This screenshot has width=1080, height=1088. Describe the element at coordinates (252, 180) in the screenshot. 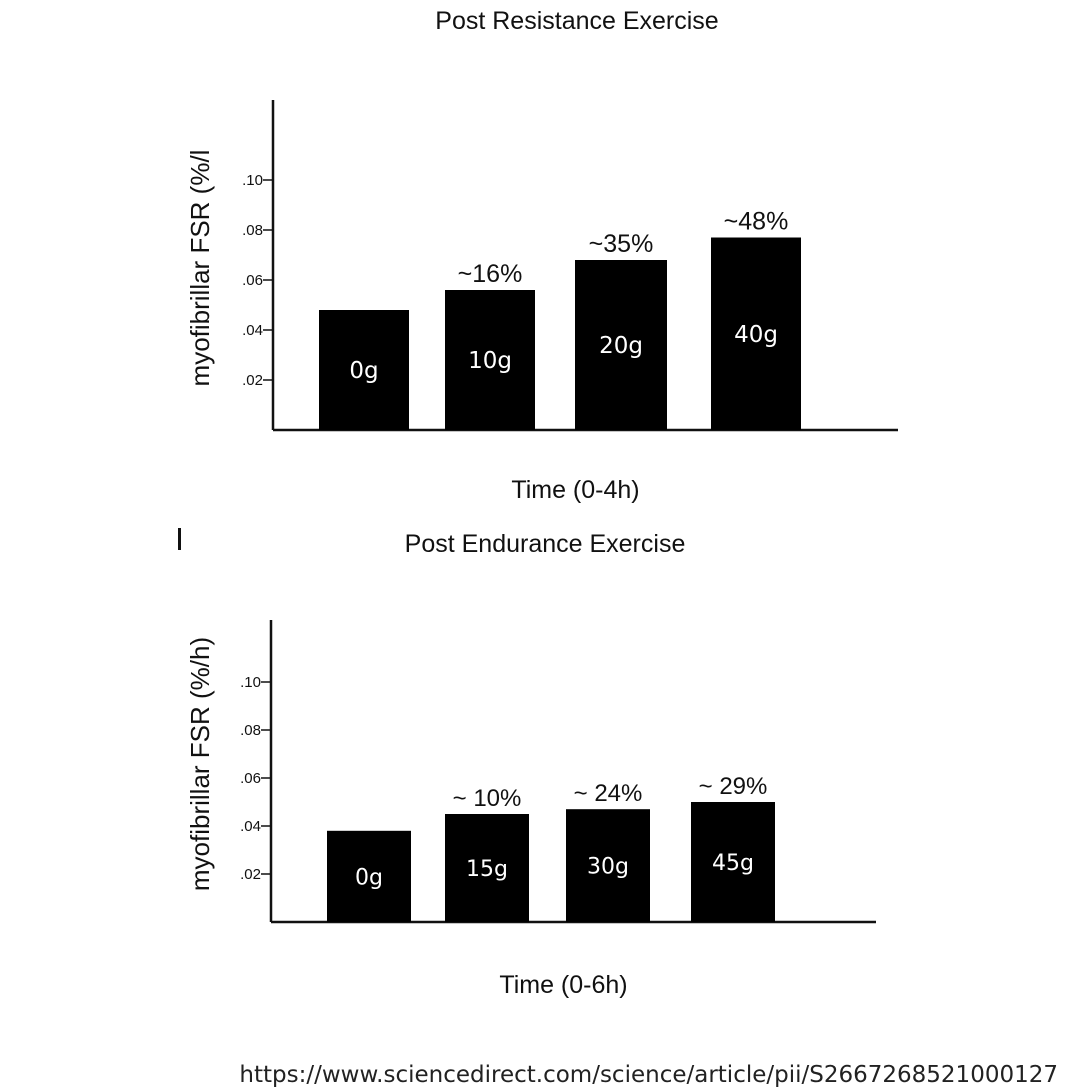

I see `chart-1-y-tick-label: .10` at that location.